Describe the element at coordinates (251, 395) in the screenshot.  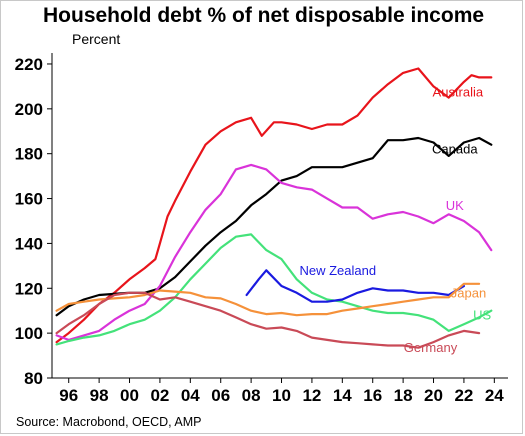
I see `x-tick-label: 08` at that location.